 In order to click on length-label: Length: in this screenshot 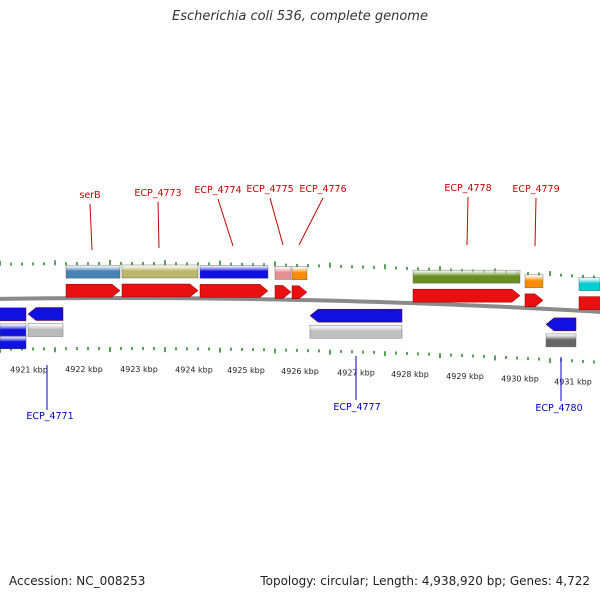, I will do `click(395, 581)`.